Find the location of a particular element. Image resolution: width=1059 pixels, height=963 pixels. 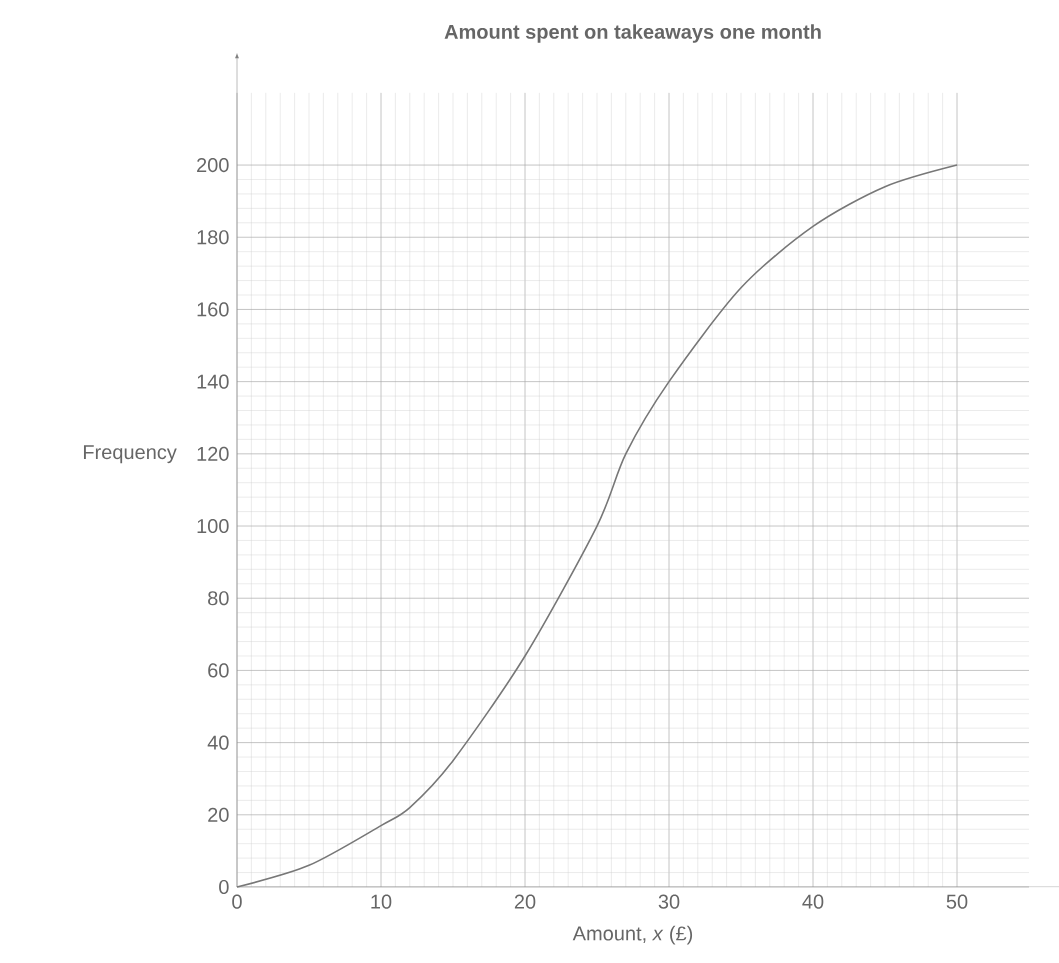

x-tick-label: 10 is located at coordinates (381, 901).